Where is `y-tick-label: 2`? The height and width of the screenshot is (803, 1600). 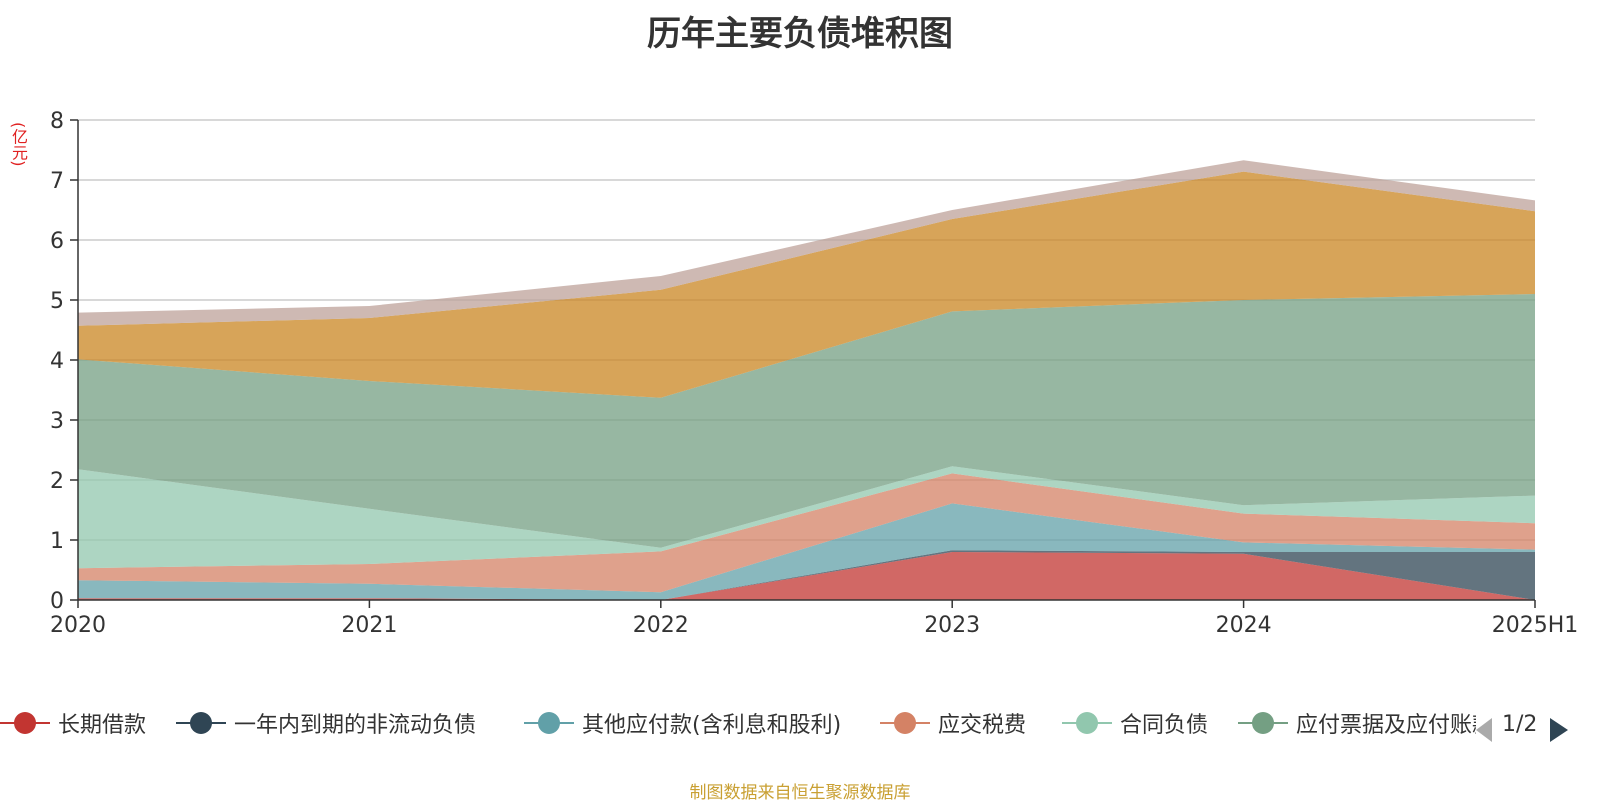
y-tick-label: 2 is located at coordinates (57, 481).